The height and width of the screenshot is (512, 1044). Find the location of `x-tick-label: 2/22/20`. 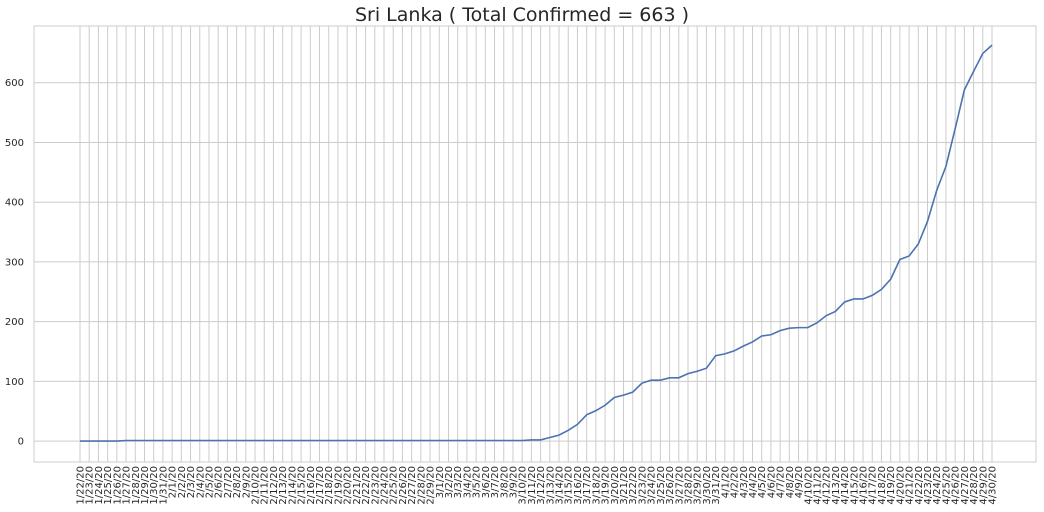

x-tick-label: 2/22/20 is located at coordinates (366, 485).